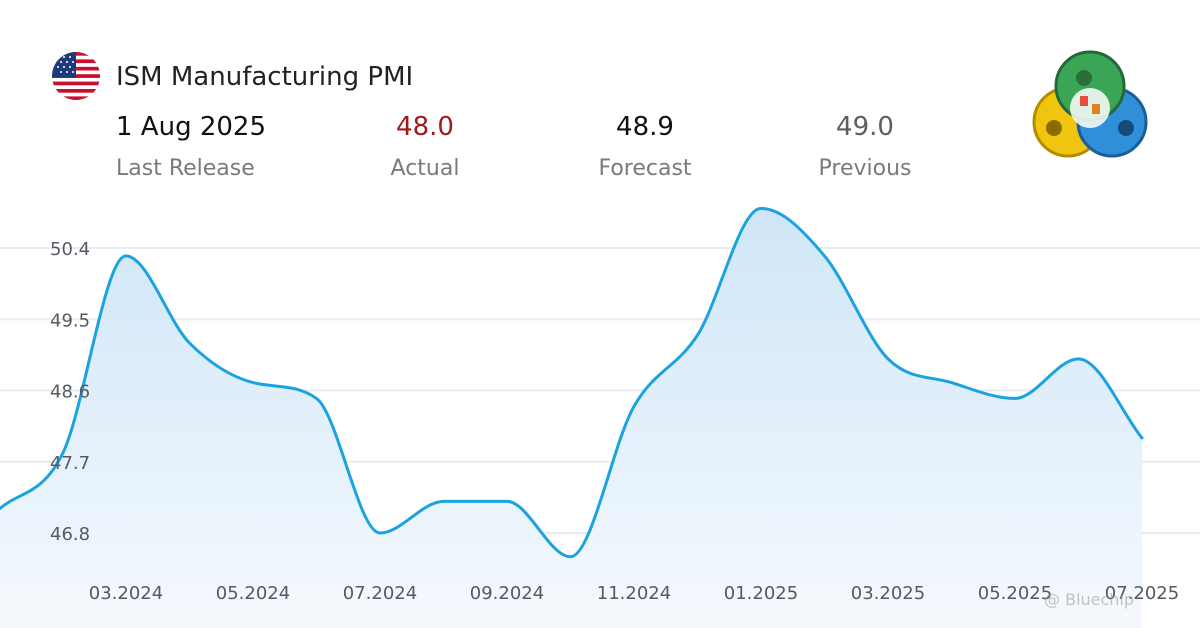 This screenshot has height=628, width=1200. What do you see at coordinates (185, 168) in the screenshot?
I see `last-release-label: Last Release` at bounding box center [185, 168].